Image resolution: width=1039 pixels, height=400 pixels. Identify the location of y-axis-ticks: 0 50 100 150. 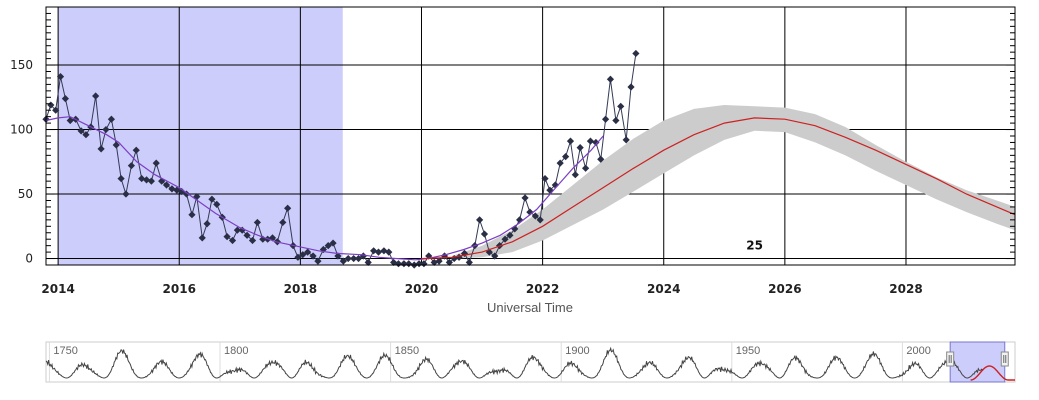
(21, 161).